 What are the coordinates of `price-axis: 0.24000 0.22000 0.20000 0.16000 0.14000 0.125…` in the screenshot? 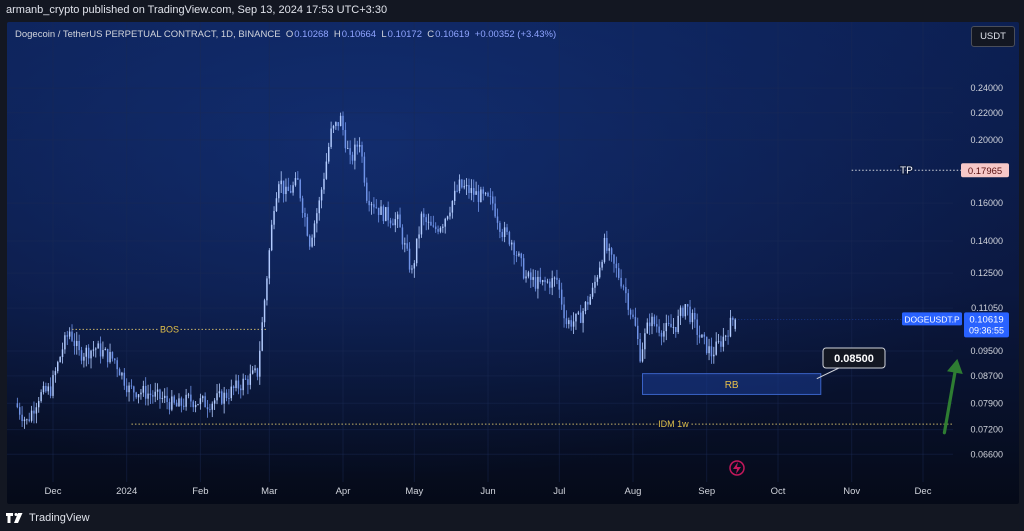 It's located at (986, 271).